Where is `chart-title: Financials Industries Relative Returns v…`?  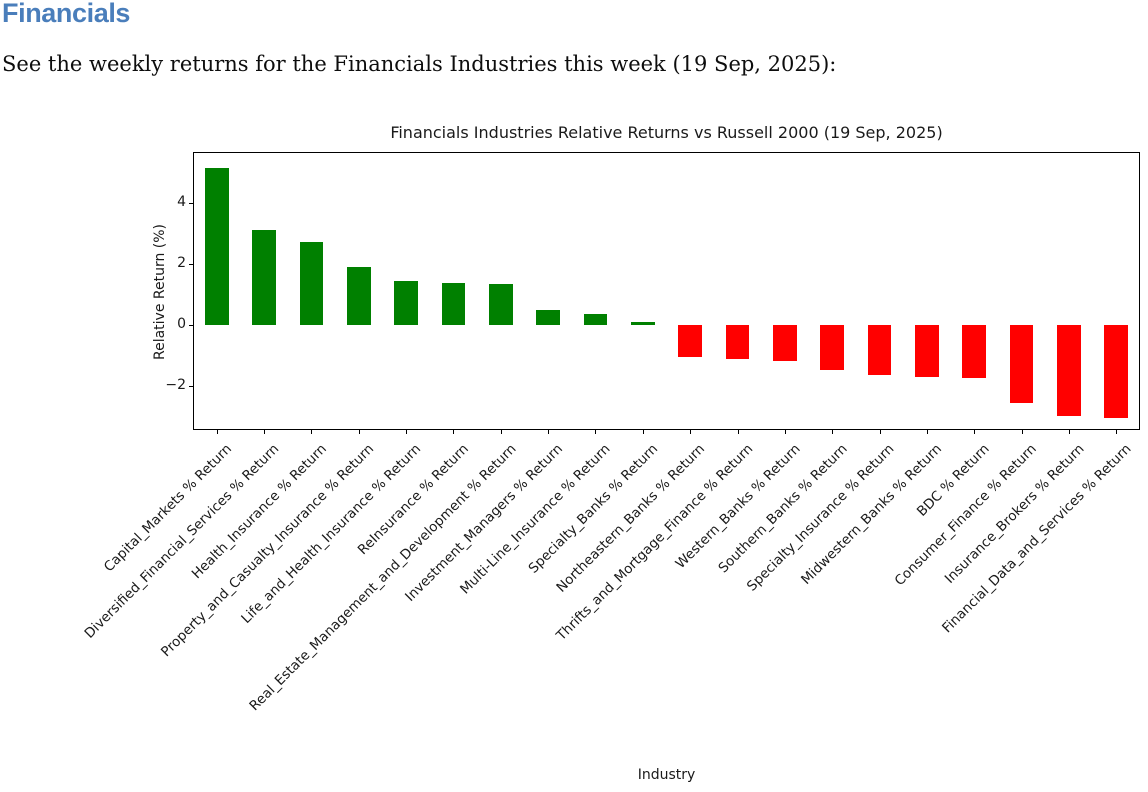 chart-title: Financials Industries Relative Returns v… is located at coordinates (666, 132).